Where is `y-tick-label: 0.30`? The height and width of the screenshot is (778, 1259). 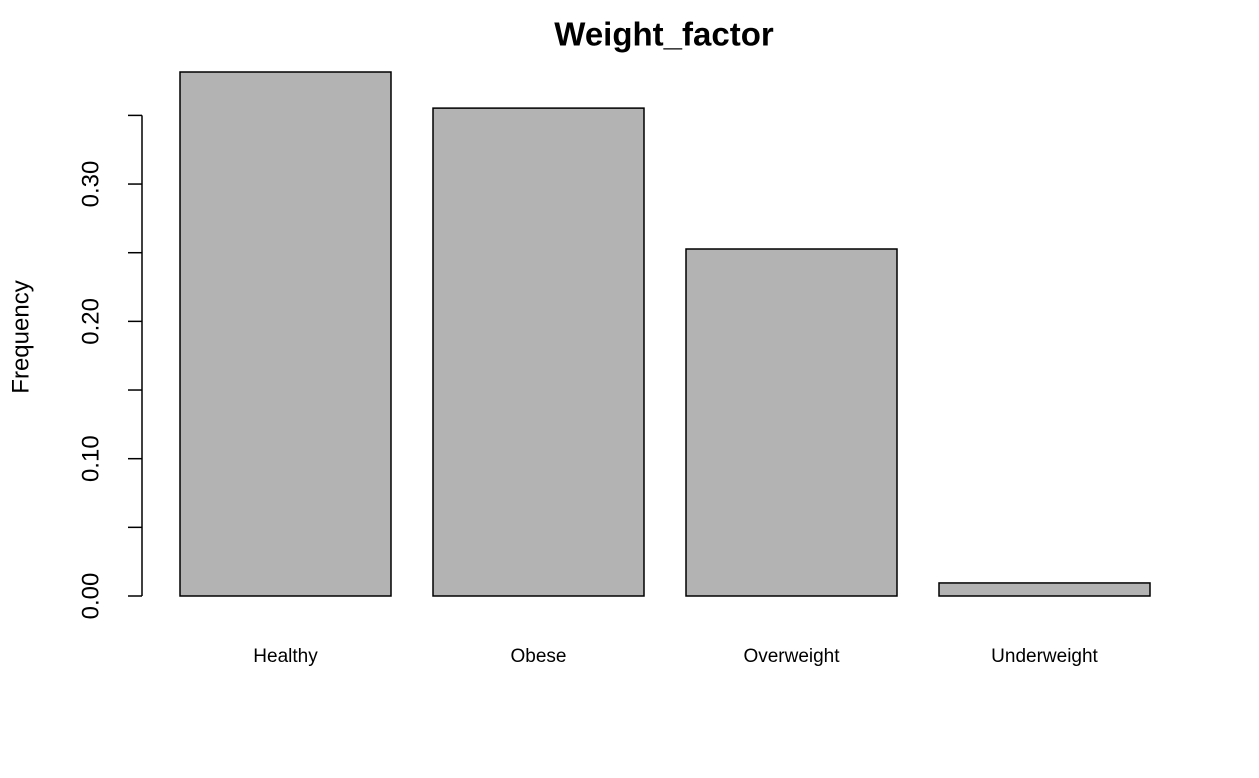
y-tick-label: 0.30 is located at coordinates (90, 184).